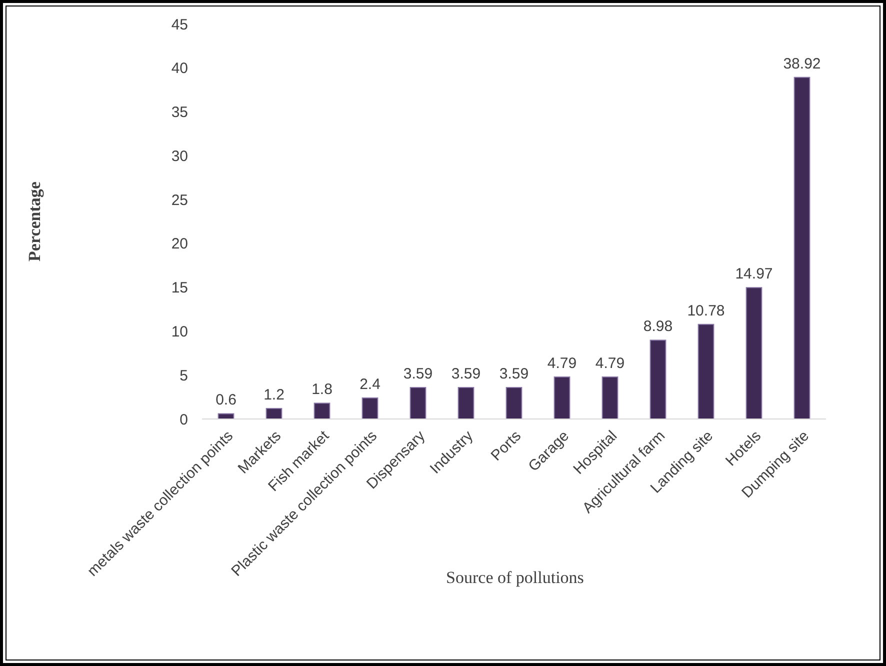 The height and width of the screenshot is (666, 886). What do you see at coordinates (184, 419) in the screenshot?
I see `y-tick-label: 0` at bounding box center [184, 419].